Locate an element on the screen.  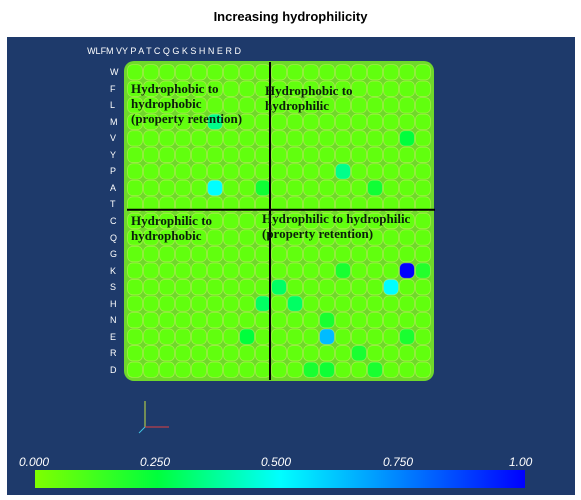
heatmap-cell-Q-E is located at coordinates (391, 237).